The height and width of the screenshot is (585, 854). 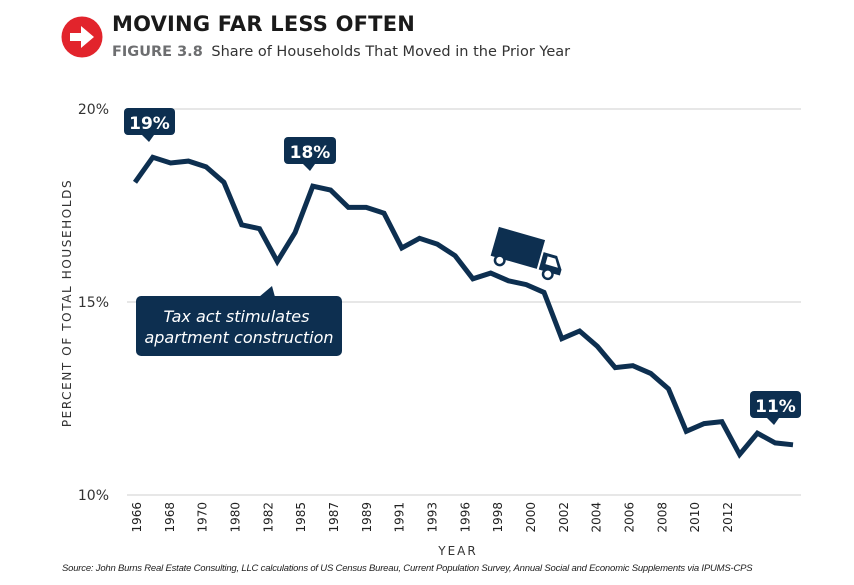 What do you see at coordinates (457, 551) in the screenshot?
I see `x-axis-label: YEAR` at bounding box center [457, 551].